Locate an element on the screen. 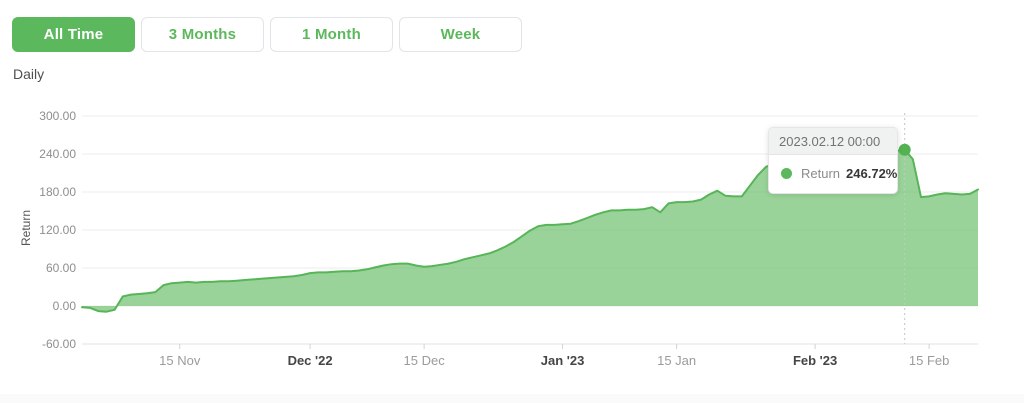 The image size is (1024, 403). active-point-marker is located at coordinates (904, 149).